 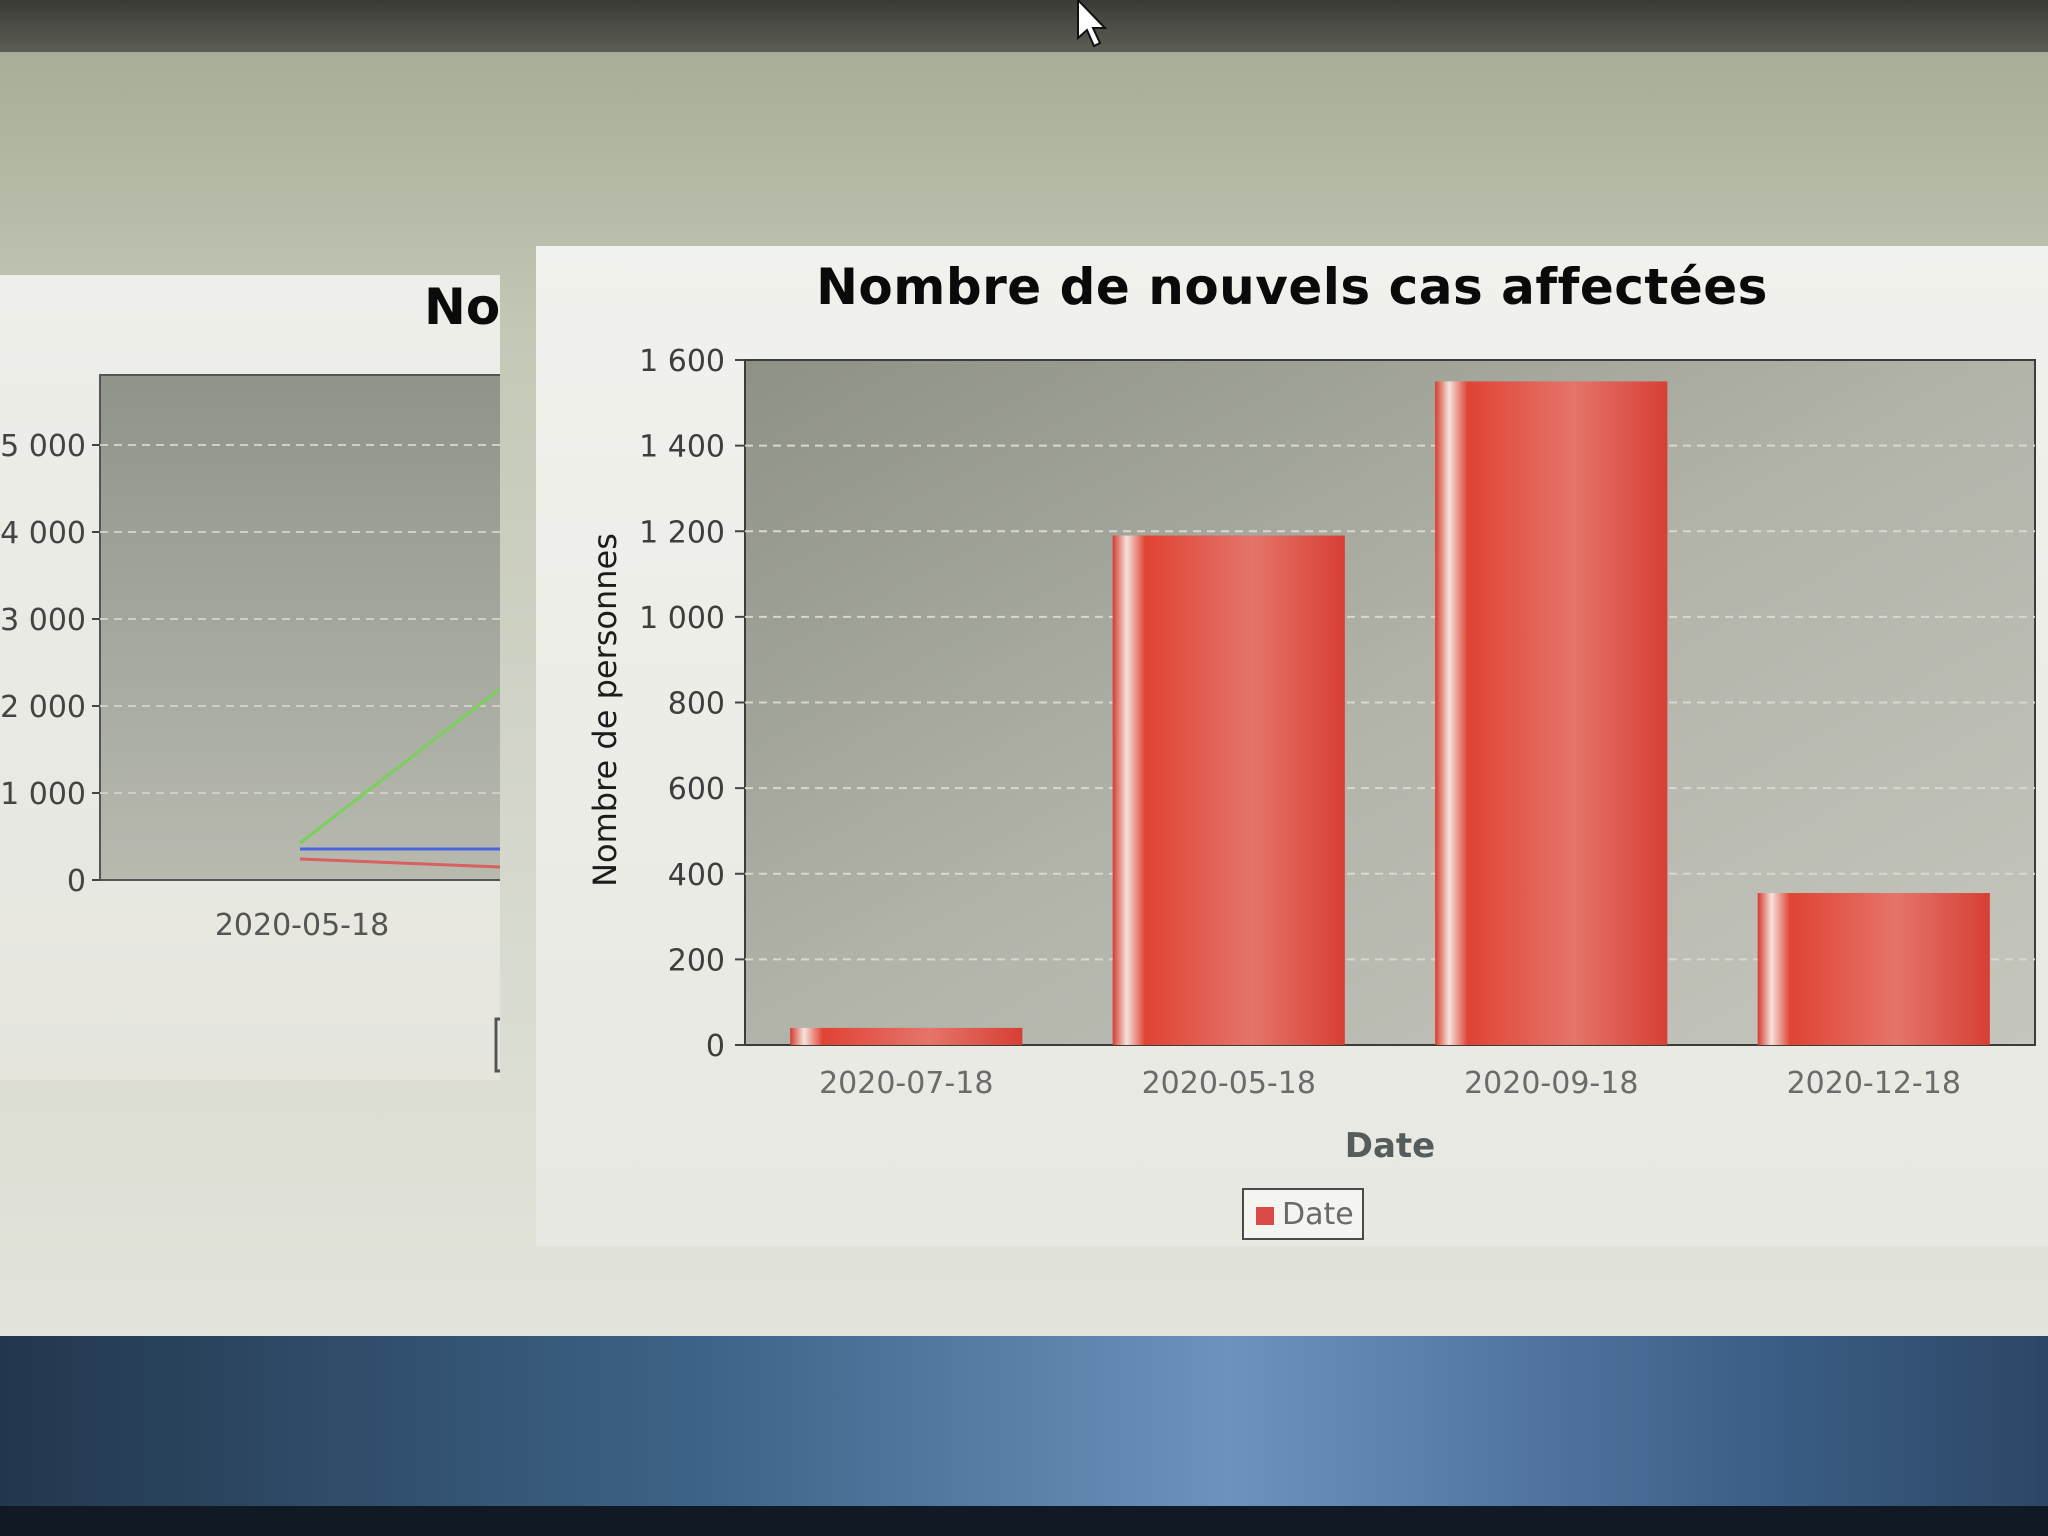 I want to click on y-tick-label: 0, so click(x=715, y=1046).